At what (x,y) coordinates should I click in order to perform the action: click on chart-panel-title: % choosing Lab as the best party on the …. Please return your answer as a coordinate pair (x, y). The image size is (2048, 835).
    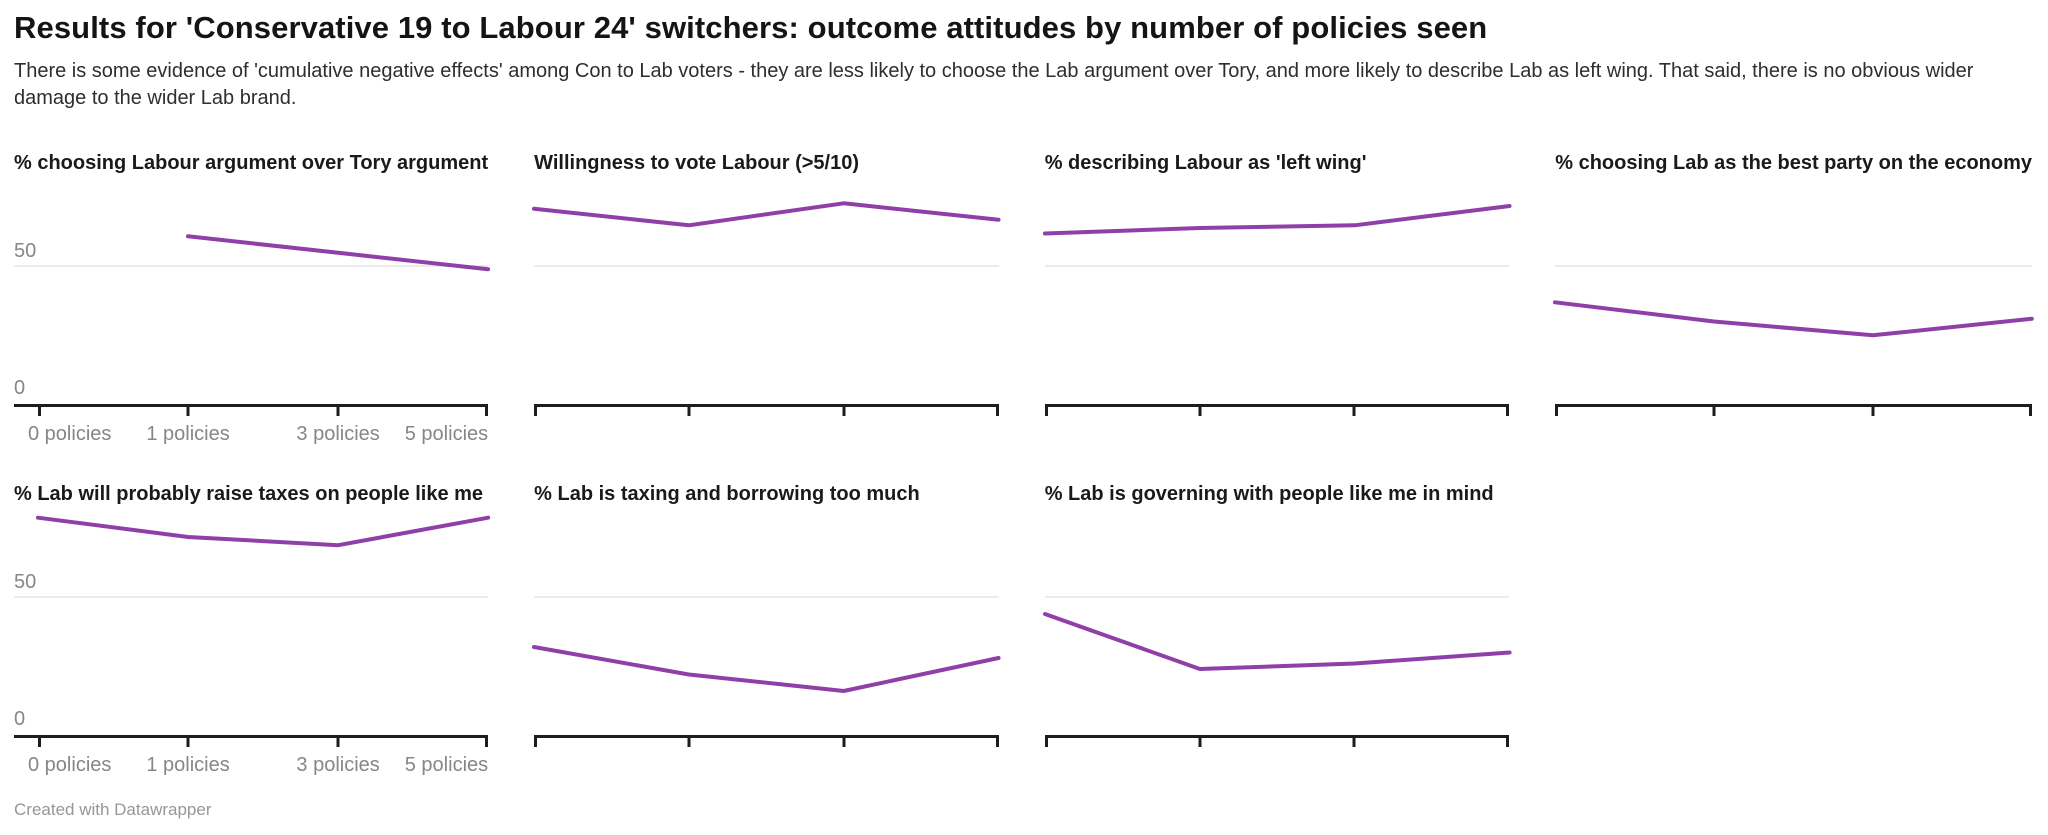
    Looking at the image, I should click on (1793, 163).